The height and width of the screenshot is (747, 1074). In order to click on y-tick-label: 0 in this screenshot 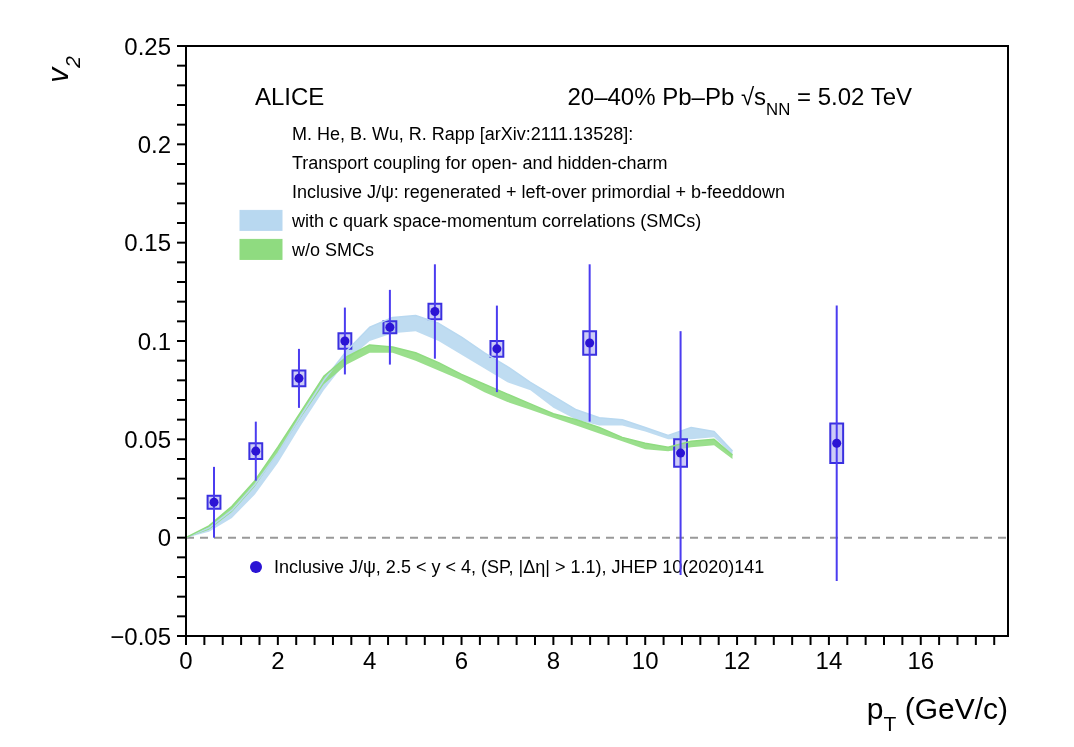, I will do `click(164, 538)`.